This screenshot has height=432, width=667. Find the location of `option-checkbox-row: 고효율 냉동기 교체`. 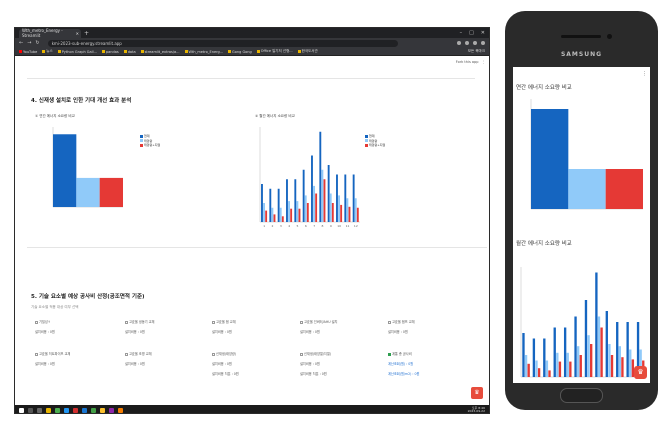

option-checkbox-row: 고효율 냉동기 교체 is located at coordinates (140, 321).